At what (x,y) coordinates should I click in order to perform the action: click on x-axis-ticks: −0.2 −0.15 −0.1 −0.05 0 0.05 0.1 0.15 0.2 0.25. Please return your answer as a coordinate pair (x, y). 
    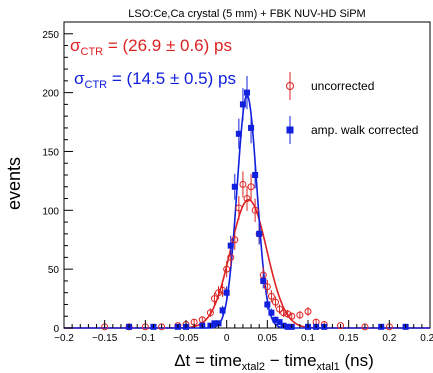
    Looking at the image, I should click on (243, 332).